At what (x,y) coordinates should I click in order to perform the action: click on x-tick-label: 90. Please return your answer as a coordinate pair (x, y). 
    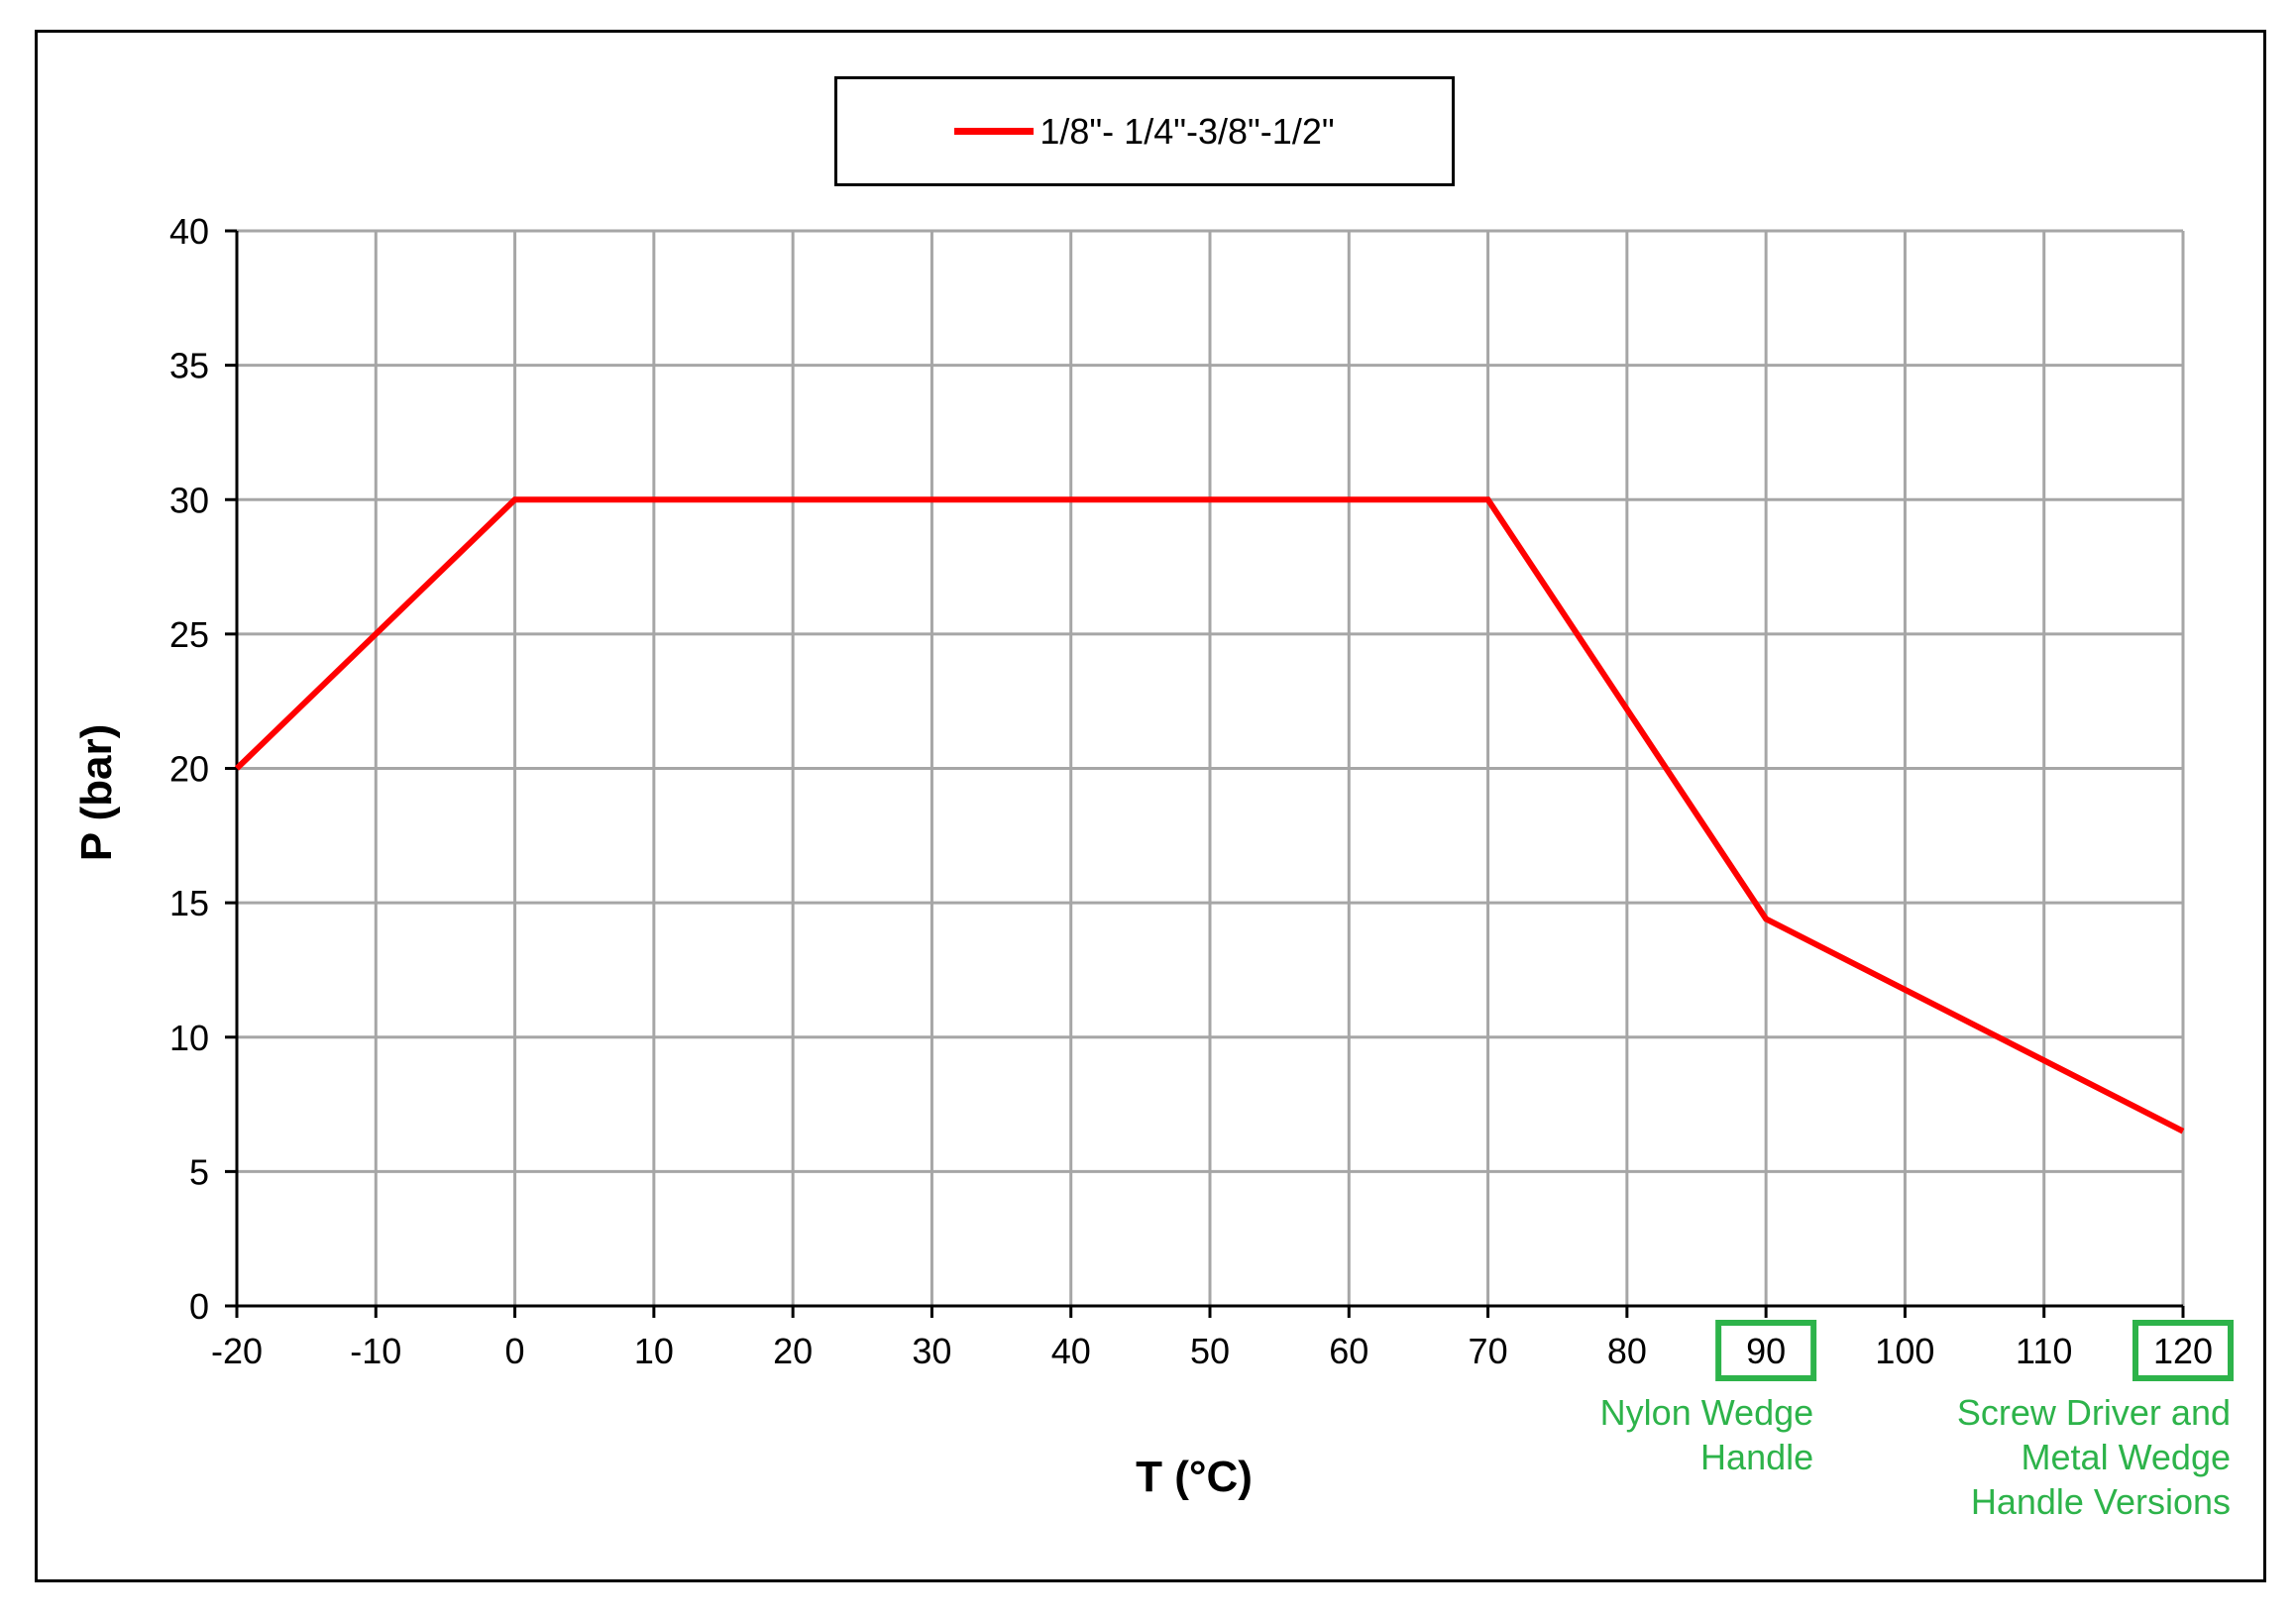
    Looking at the image, I should click on (1766, 1351).